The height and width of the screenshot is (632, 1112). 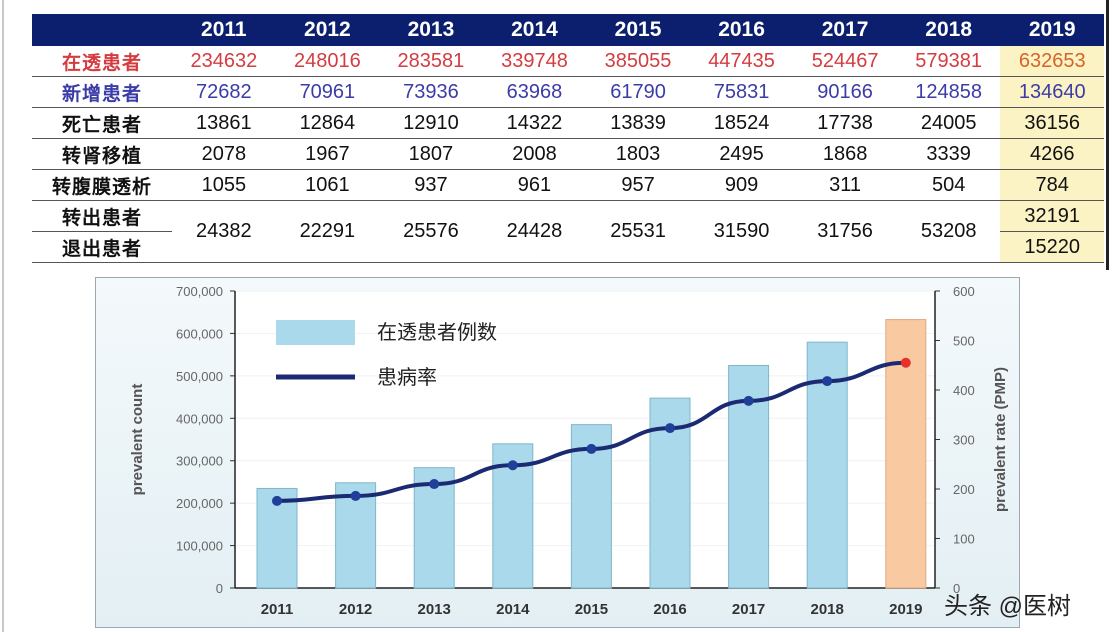 I want to click on y2-tick-label: 600, so click(x=964, y=291).